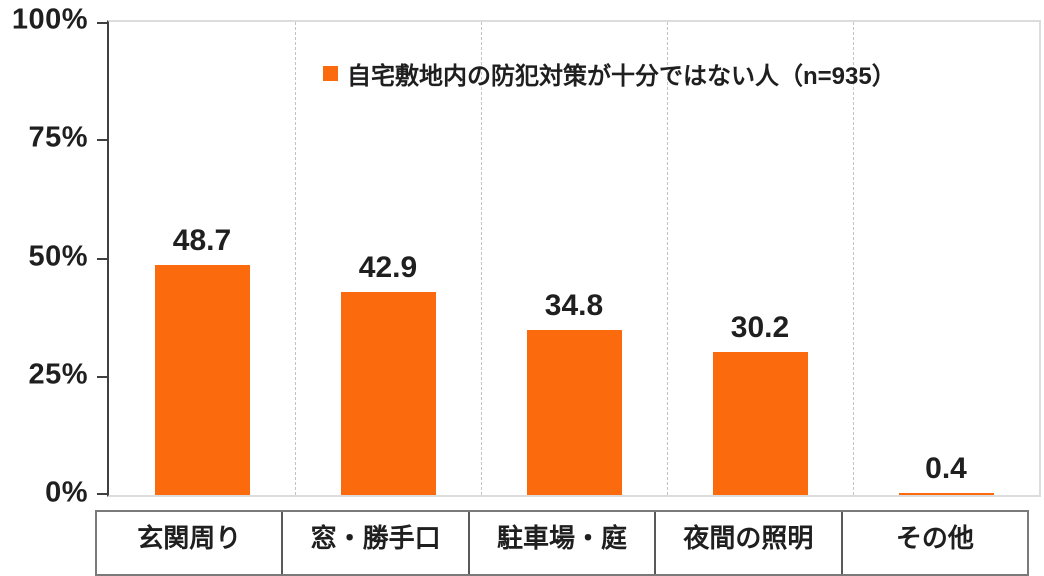 The height and width of the screenshot is (576, 1044). What do you see at coordinates (58, 256) in the screenshot?
I see `y-tick-label: 50%` at bounding box center [58, 256].